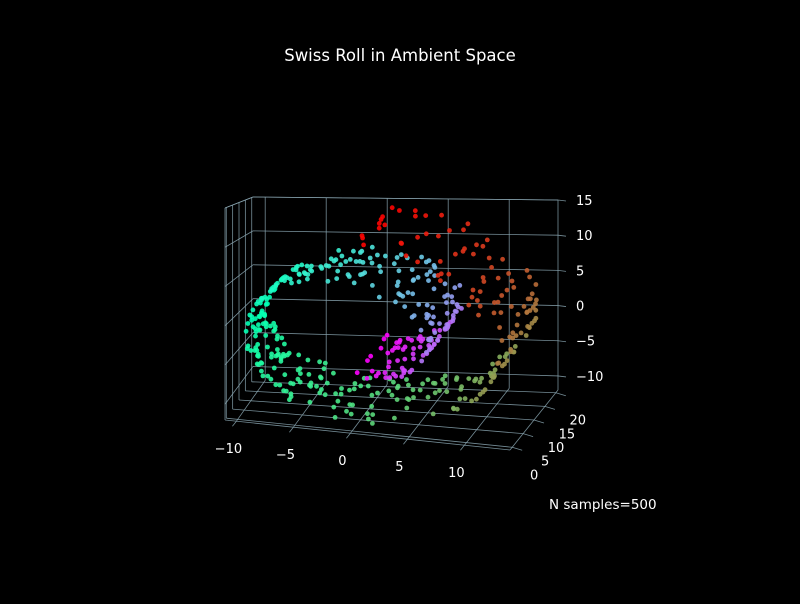 The width and height of the screenshot is (800, 604). Describe the element at coordinates (405, 337) in the screenshot. I see `back-wall-gridline-z` at that location.